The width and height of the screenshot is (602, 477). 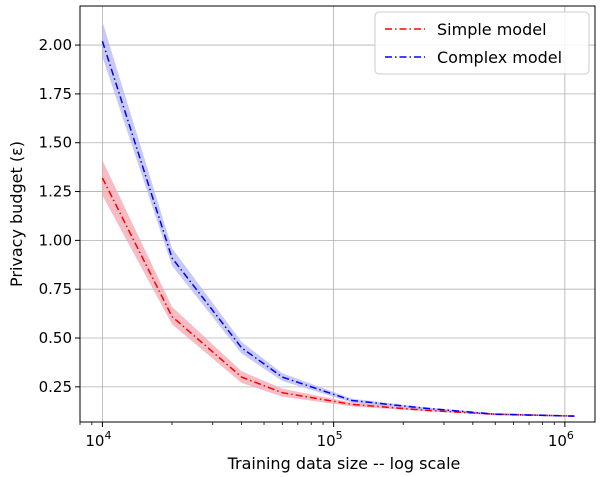 What do you see at coordinates (344, 463) in the screenshot?
I see `x-axis-label: Training data size -- log scale` at bounding box center [344, 463].